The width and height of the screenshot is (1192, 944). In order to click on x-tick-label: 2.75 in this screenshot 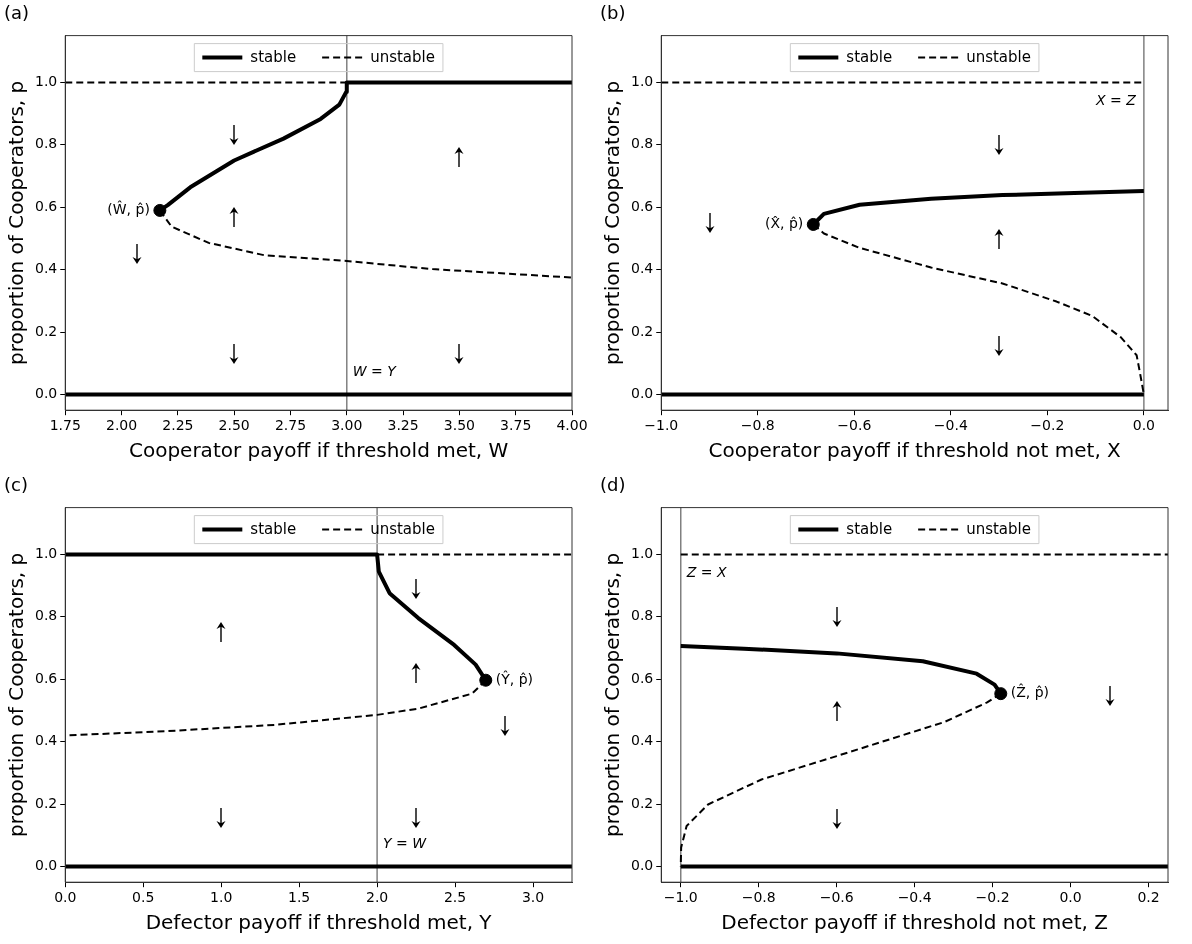, I will do `click(290, 425)`.